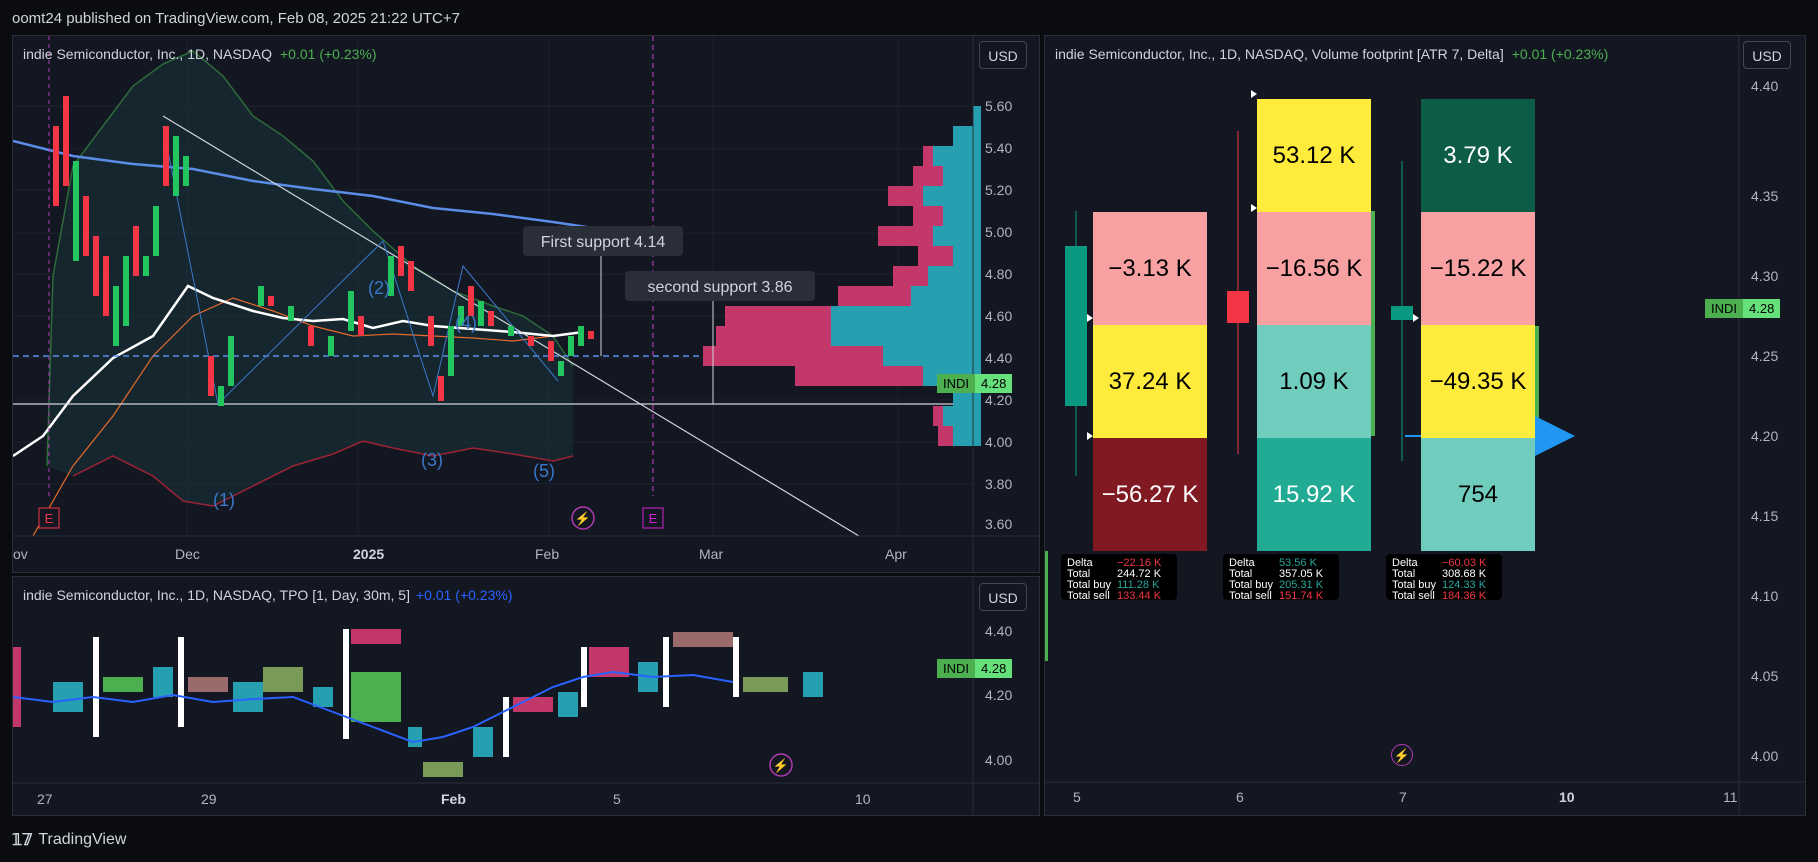  I want to click on footprint-bolt-icon: ⚡, so click(1402, 755).